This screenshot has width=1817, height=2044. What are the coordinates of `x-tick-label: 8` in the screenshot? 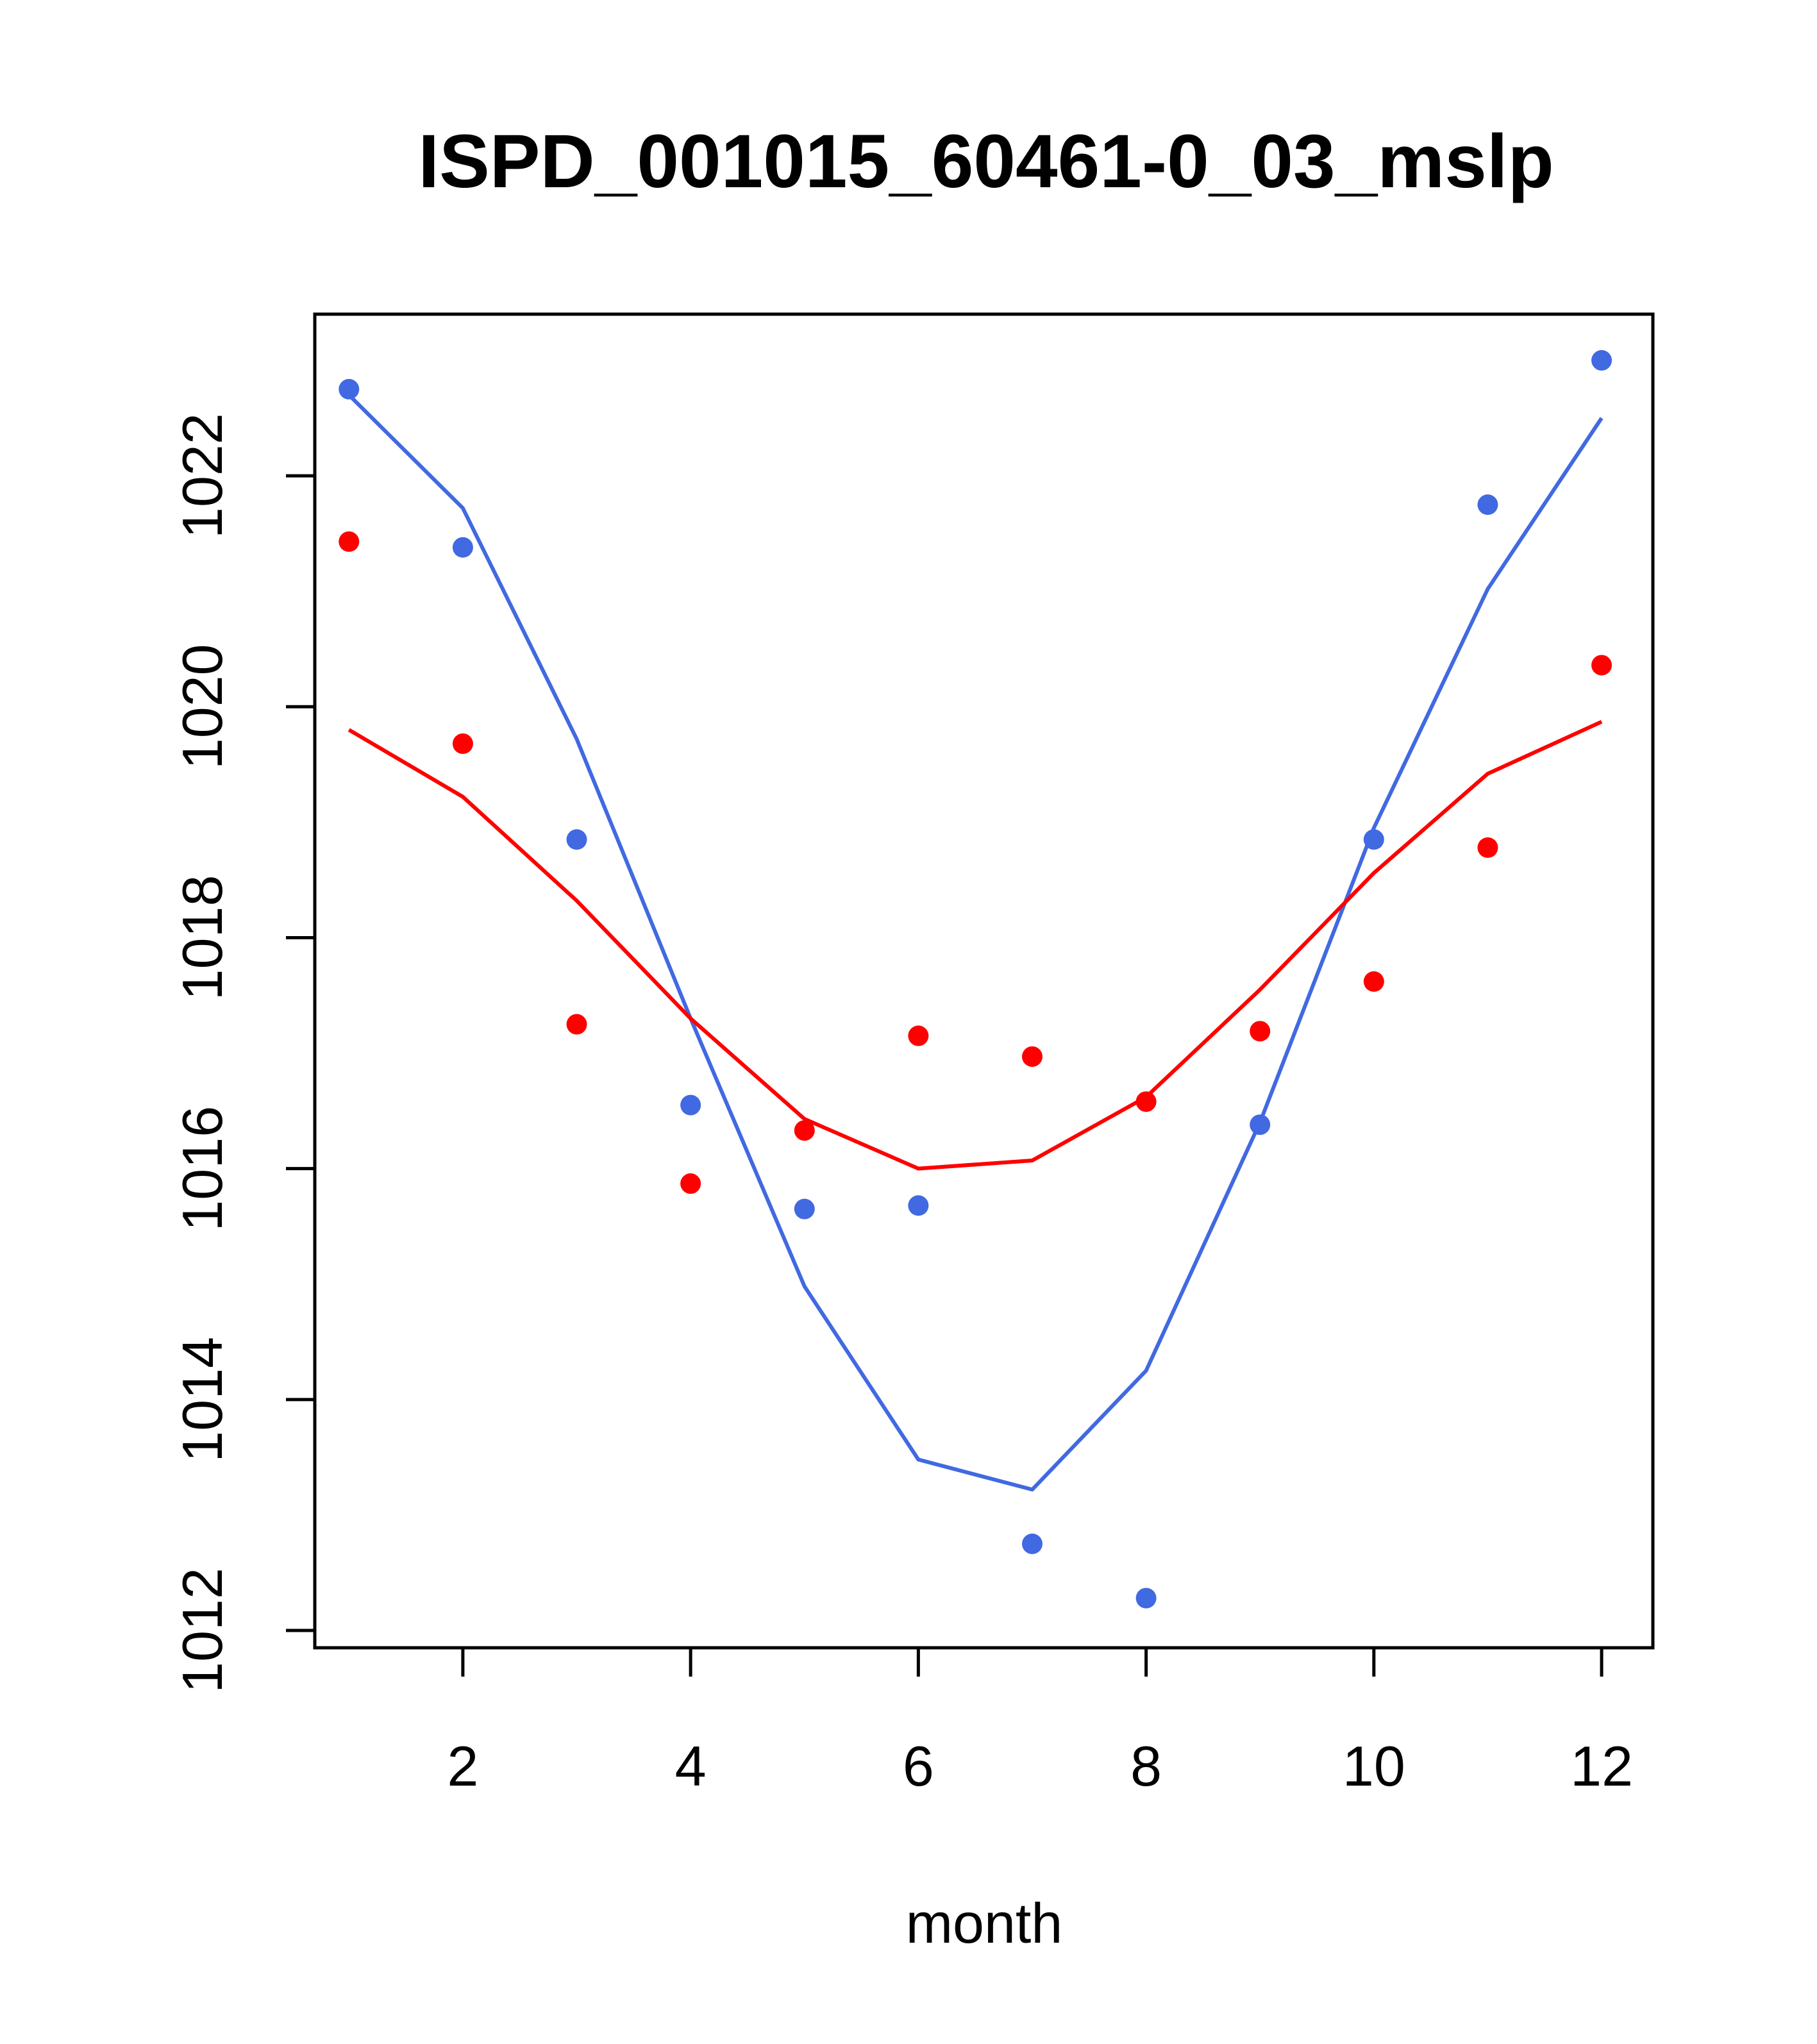 It's located at (1146, 1766).